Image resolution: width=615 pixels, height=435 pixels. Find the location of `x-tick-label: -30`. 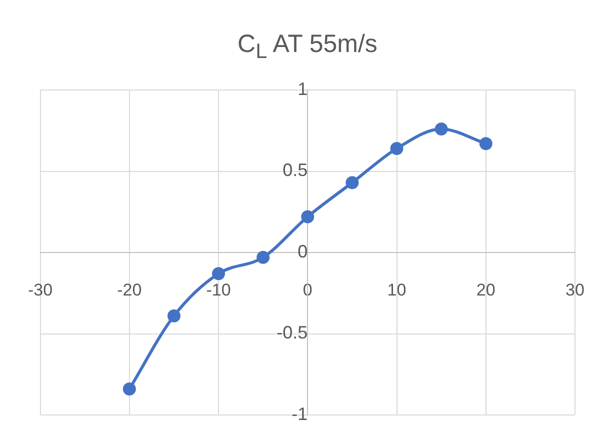

x-tick-label: -30 is located at coordinates (40, 290).